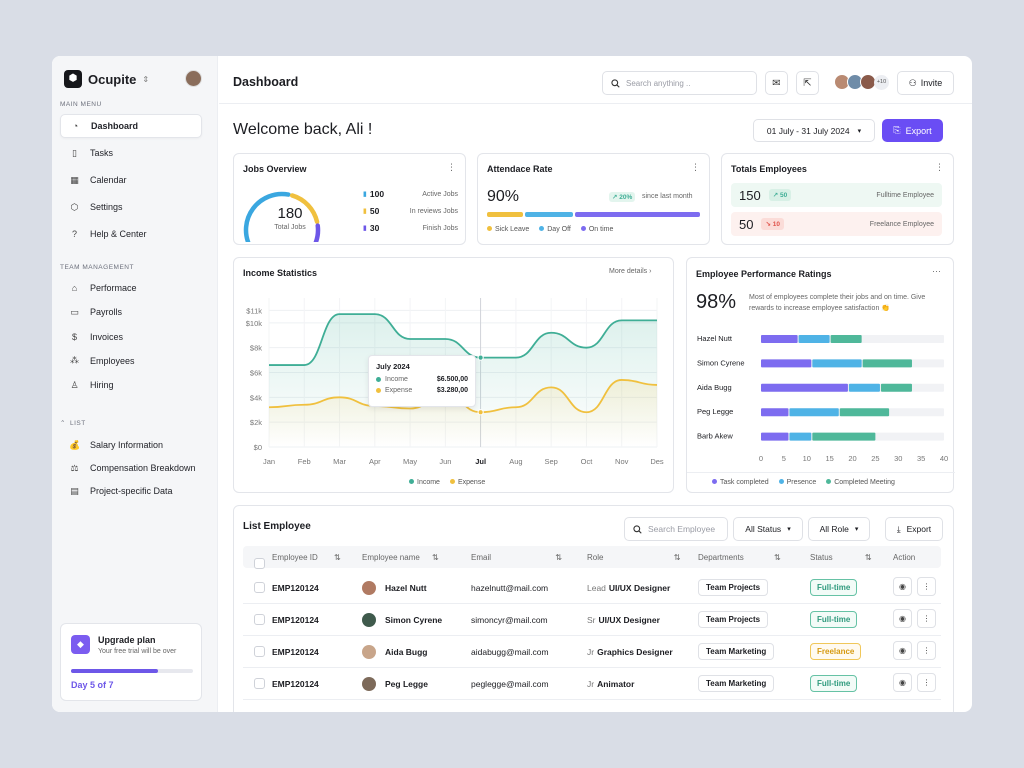  What do you see at coordinates (393, 366) in the screenshot?
I see `tooltip-month: July 2024` at bounding box center [393, 366].